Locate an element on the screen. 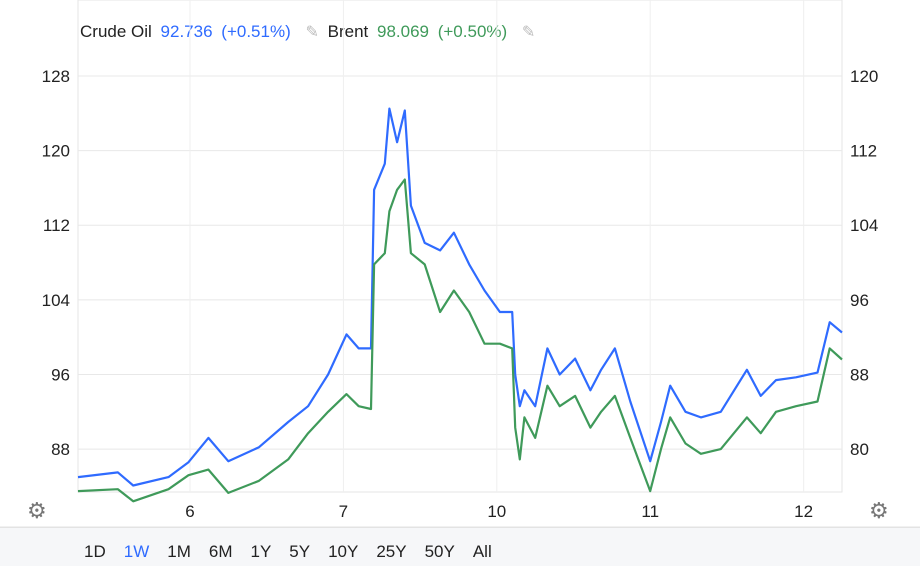 This screenshot has height=566, width=920. range-button-10y: 10Y is located at coordinates (343, 551).